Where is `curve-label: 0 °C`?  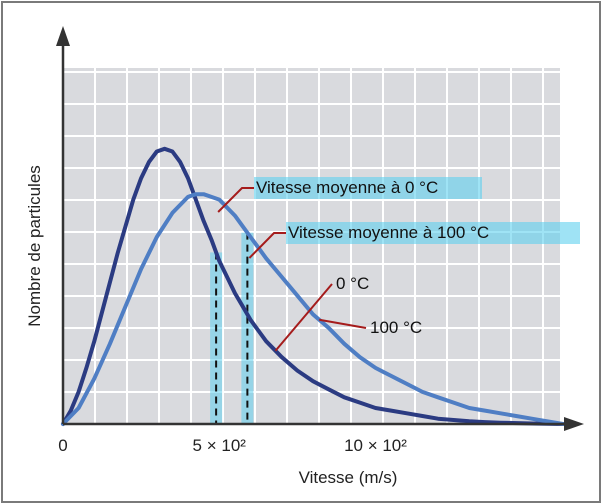 curve-label: 0 °C is located at coordinates (352, 283).